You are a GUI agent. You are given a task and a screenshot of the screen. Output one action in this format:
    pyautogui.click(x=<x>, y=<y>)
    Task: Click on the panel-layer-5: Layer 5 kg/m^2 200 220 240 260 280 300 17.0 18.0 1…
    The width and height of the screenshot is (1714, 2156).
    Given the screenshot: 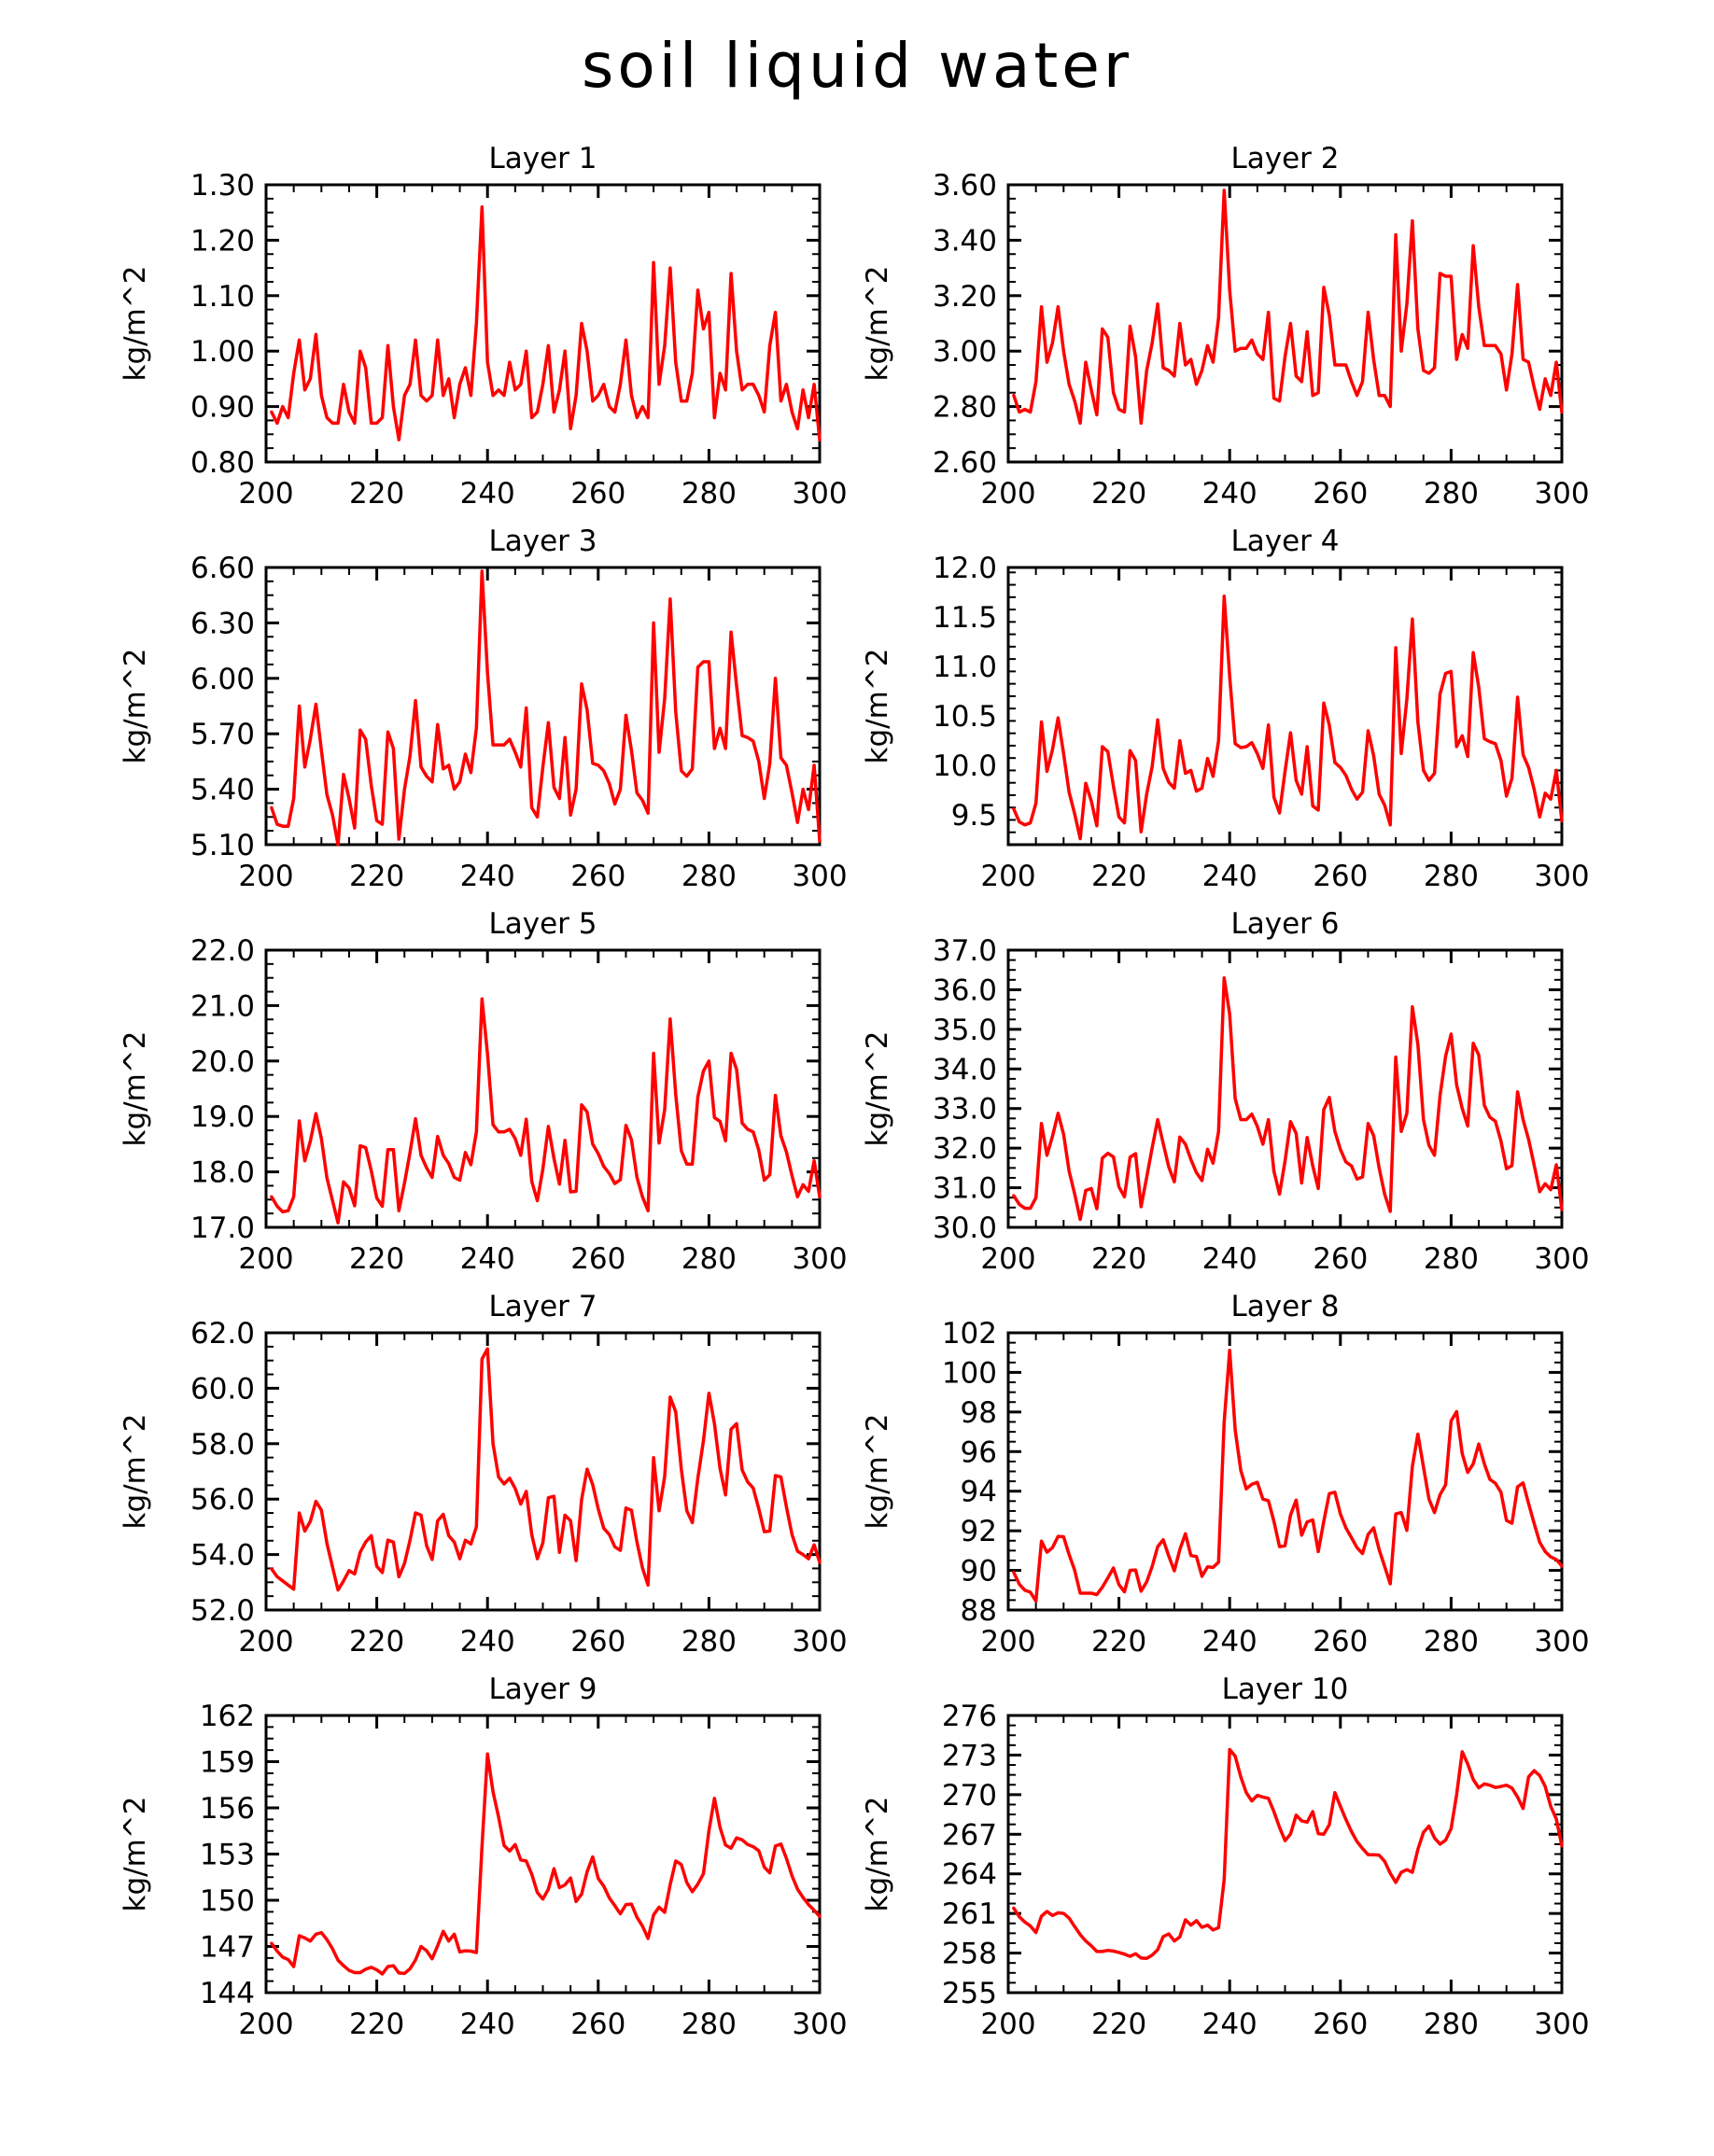 What is the action you would take?
    pyautogui.click(x=483, y=1091)
    